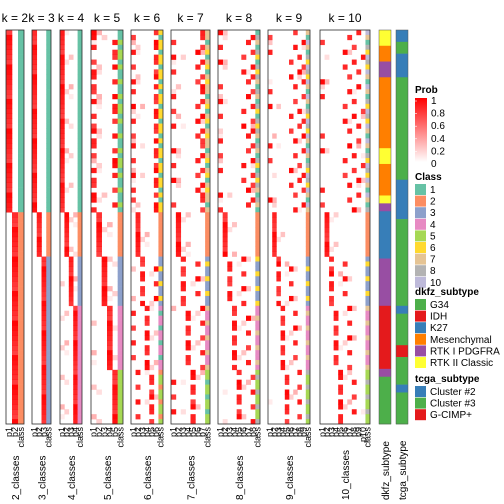  Describe the element at coordinates (147, 227) in the screenshot. I see `panel-border` at that location.